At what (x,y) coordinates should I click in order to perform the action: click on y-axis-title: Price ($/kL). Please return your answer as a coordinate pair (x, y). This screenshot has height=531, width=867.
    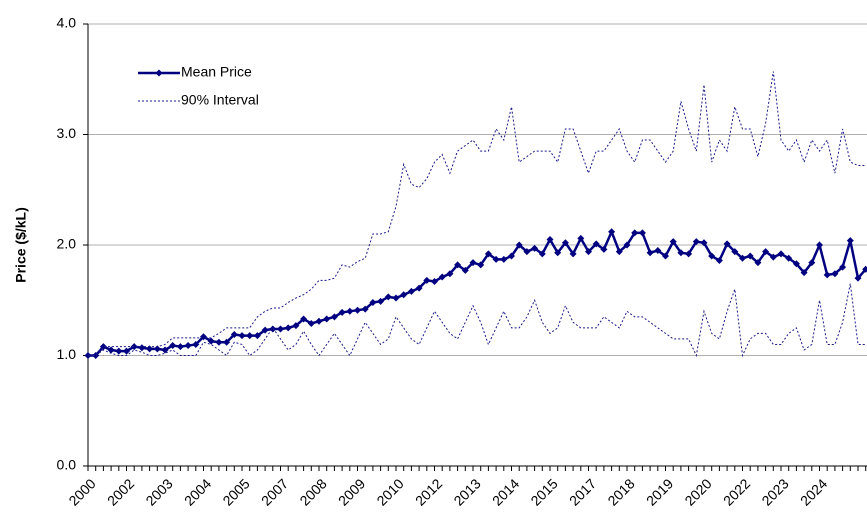
    Looking at the image, I should click on (21, 244).